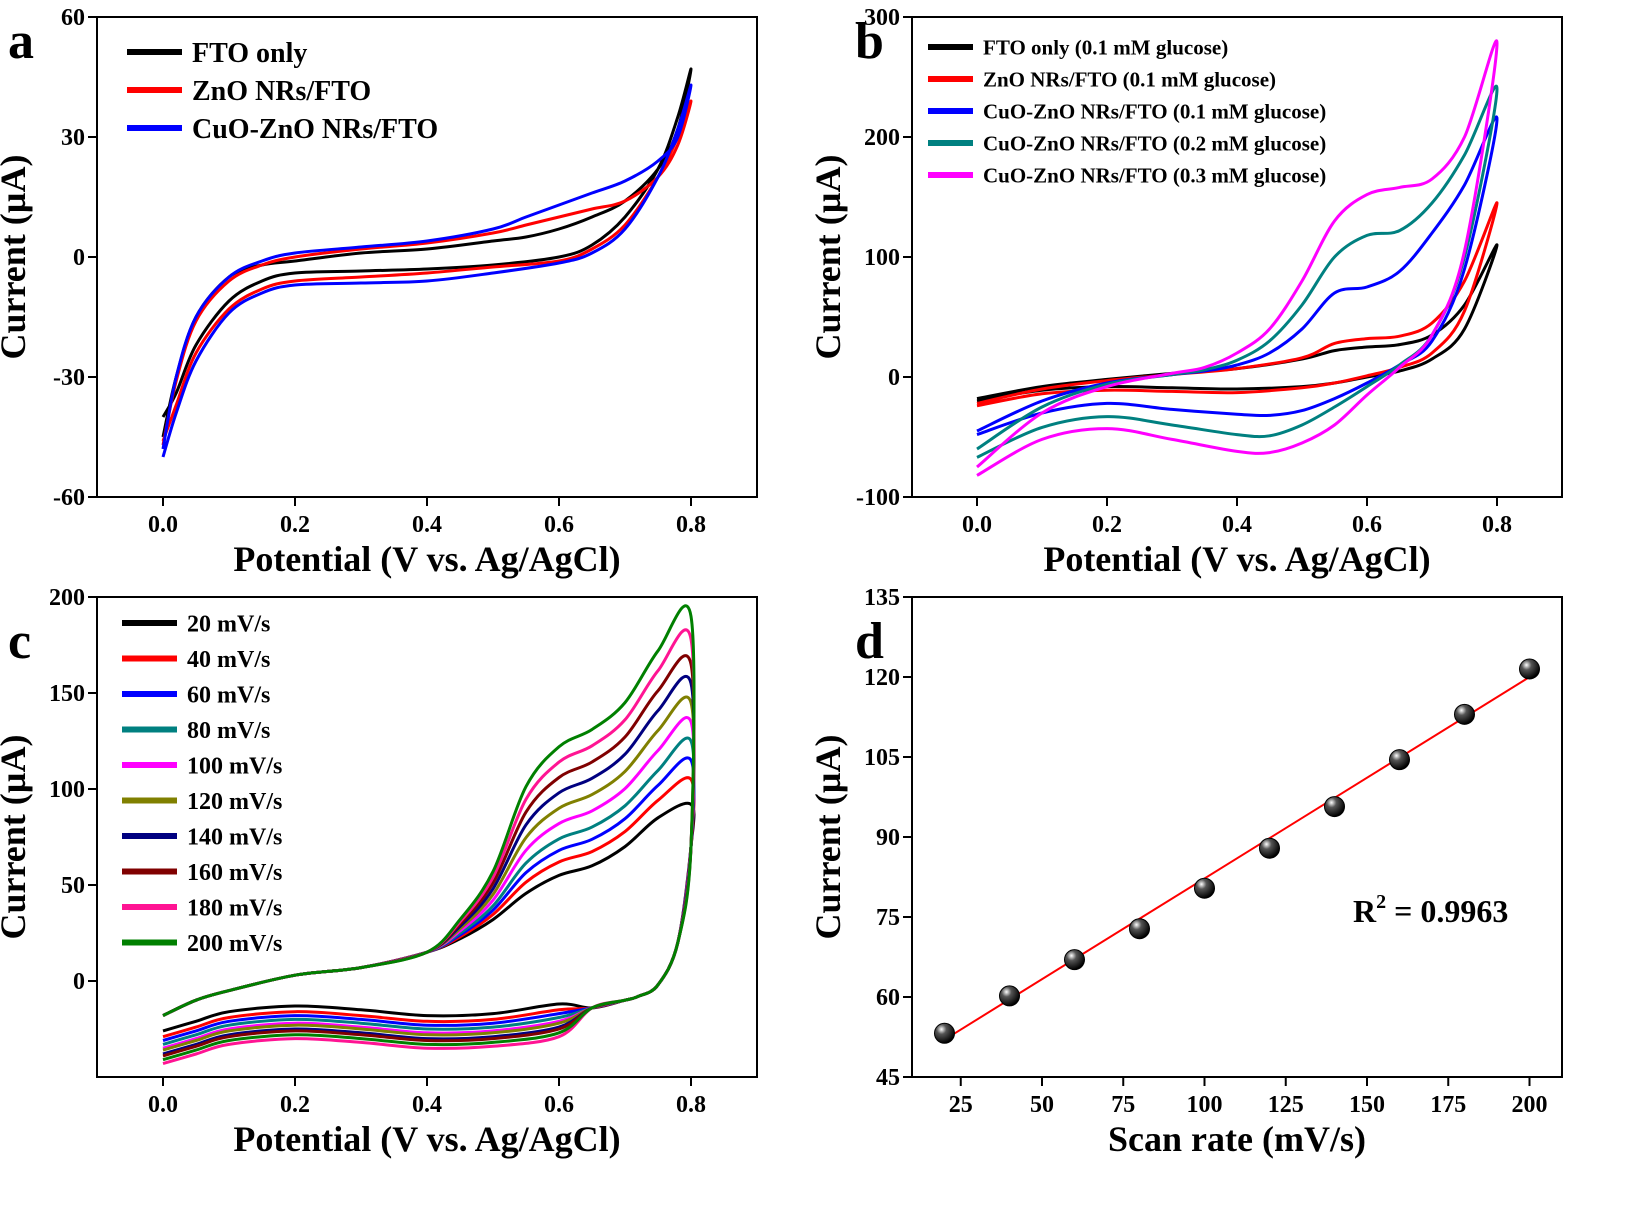 The height and width of the screenshot is (1228, 1650). I want to click on y-tick-label-d: 105, so click(882, 758).